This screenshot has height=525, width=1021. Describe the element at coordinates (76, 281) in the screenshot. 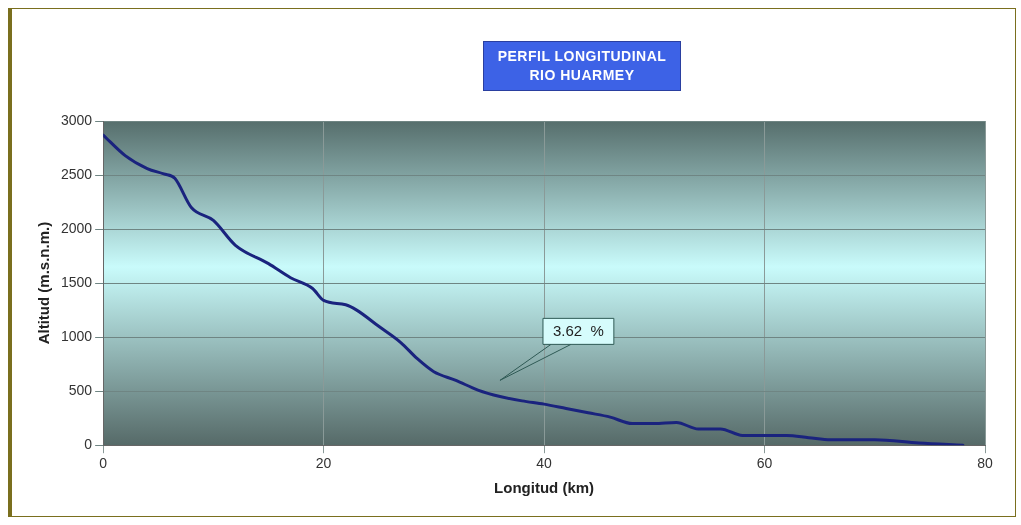

I see `y-tick-label: 1500` at that location.